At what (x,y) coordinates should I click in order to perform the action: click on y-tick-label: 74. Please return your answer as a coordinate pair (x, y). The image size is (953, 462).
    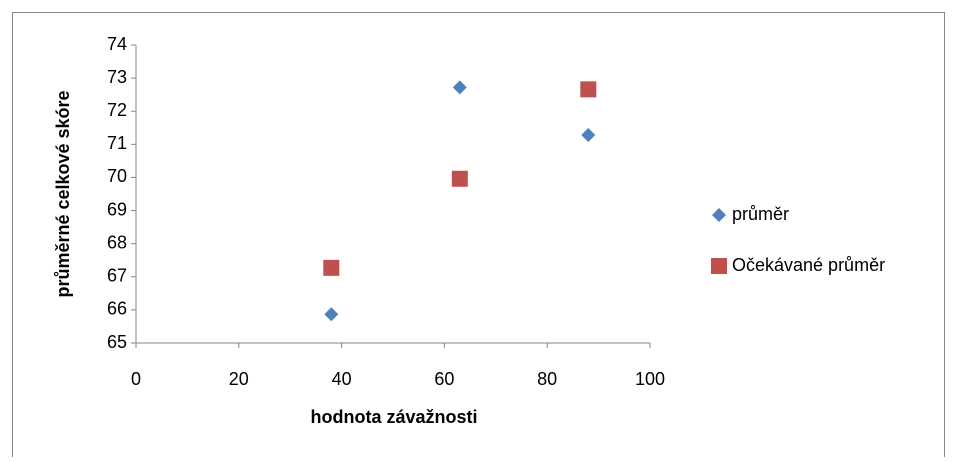
    Looking at the image, I should click on (117, 44).